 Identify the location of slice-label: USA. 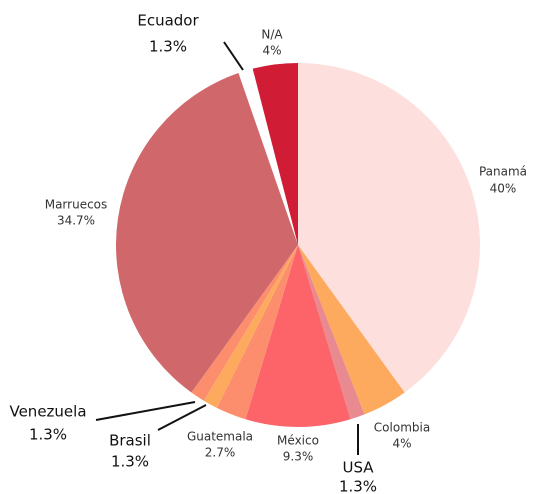
(358, 468).